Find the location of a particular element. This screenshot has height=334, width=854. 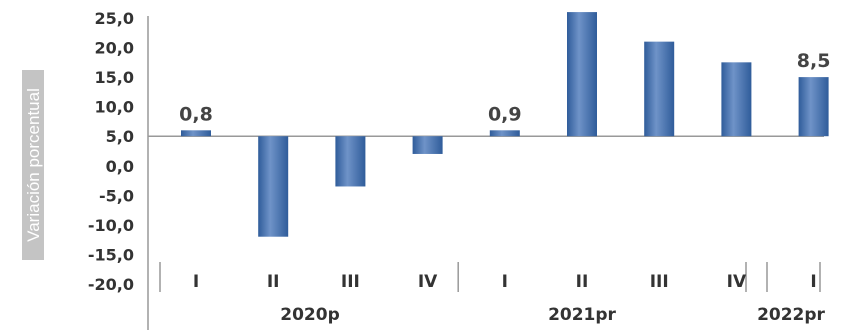

y-tick-label: 10,0 is located at coordinates (114, 107).